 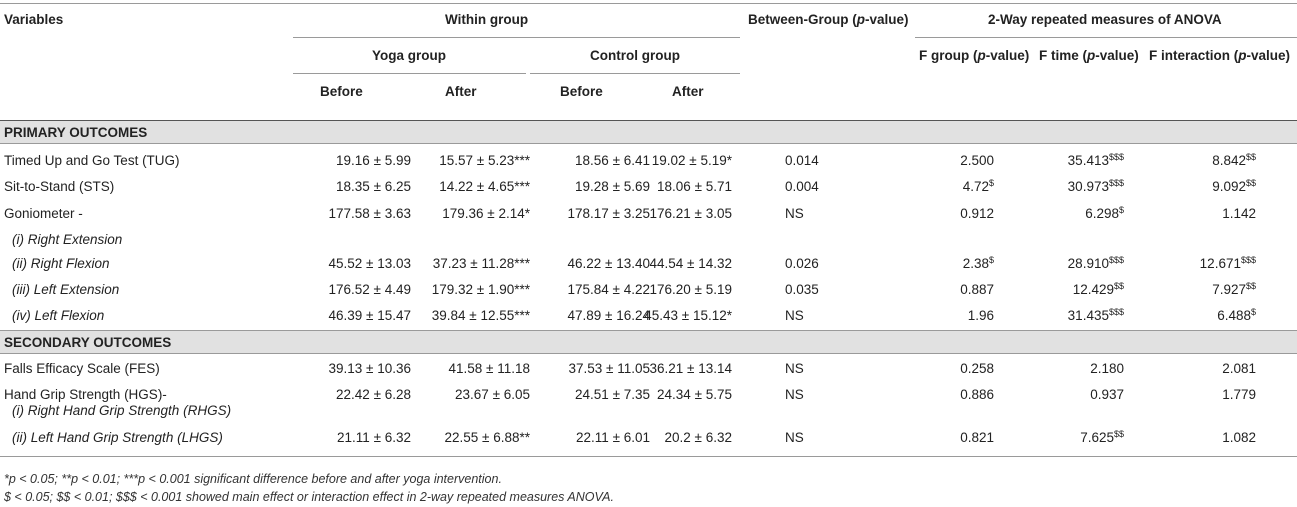 I want to click on cell-ya: 14.22 ± 4.65***, so click(x=470, y=186).